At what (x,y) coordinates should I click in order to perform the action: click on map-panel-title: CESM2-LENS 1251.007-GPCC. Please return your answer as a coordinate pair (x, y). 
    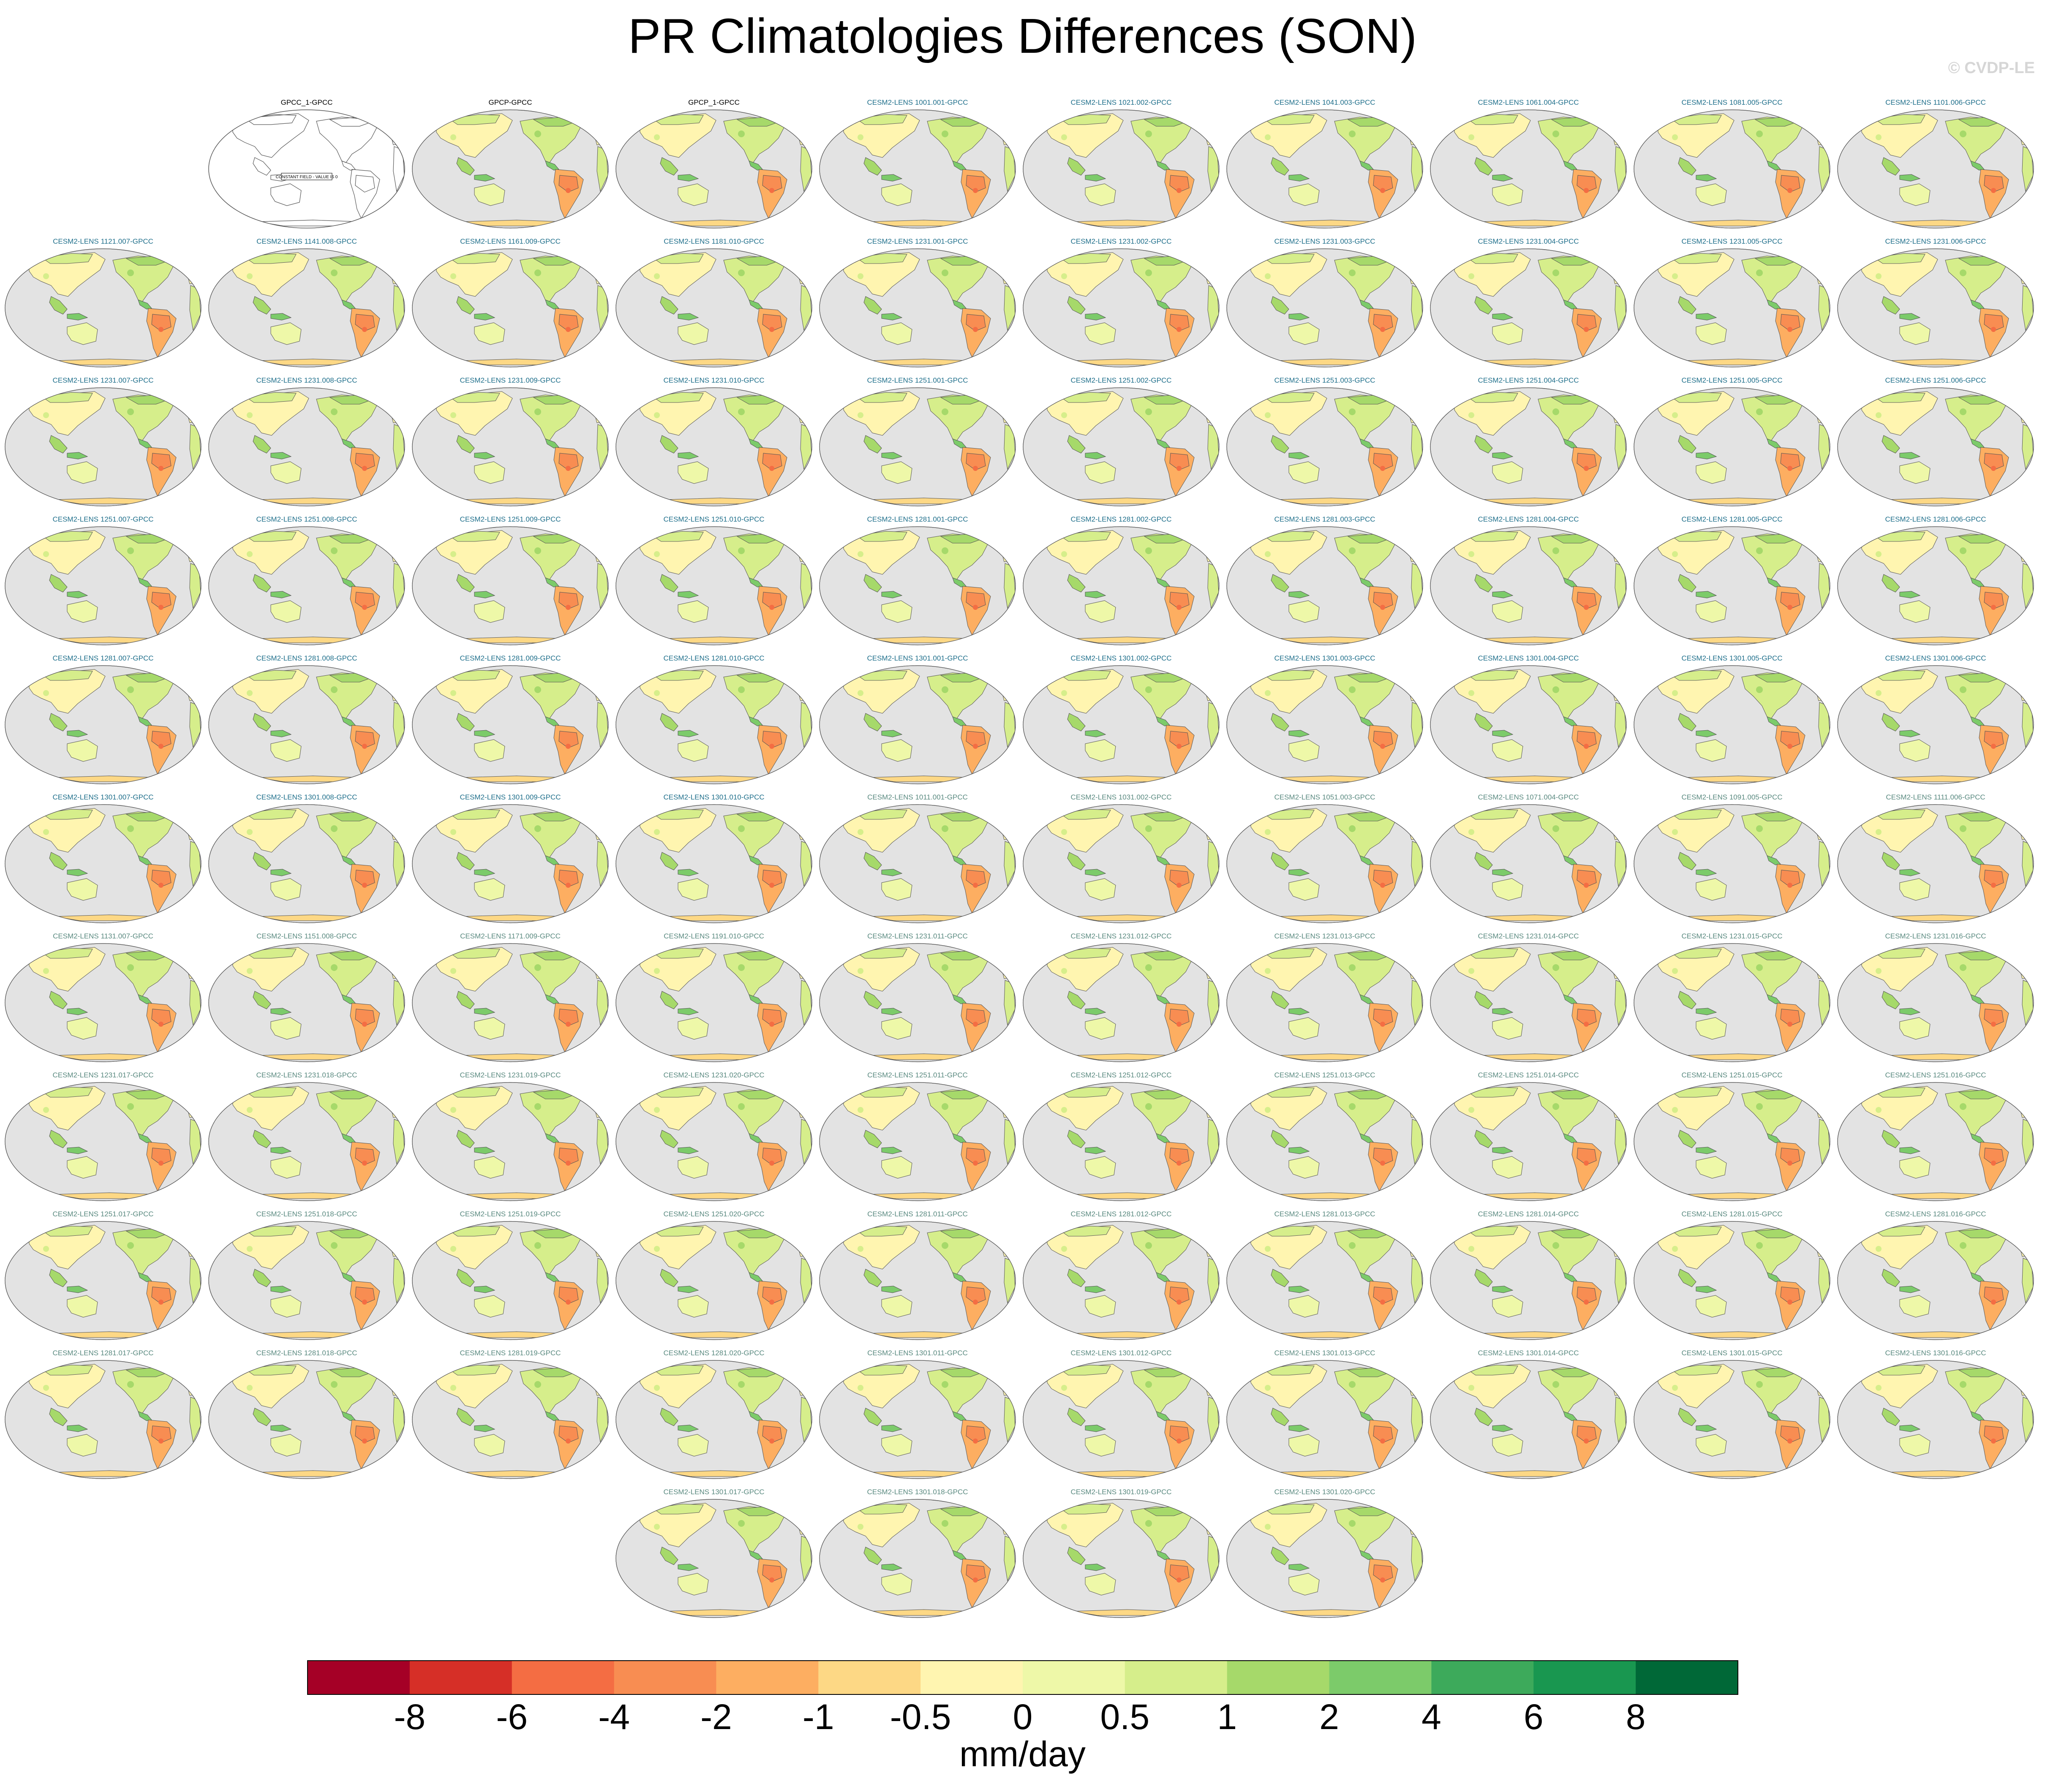
    Looking at the image, I should click on (103, 519).